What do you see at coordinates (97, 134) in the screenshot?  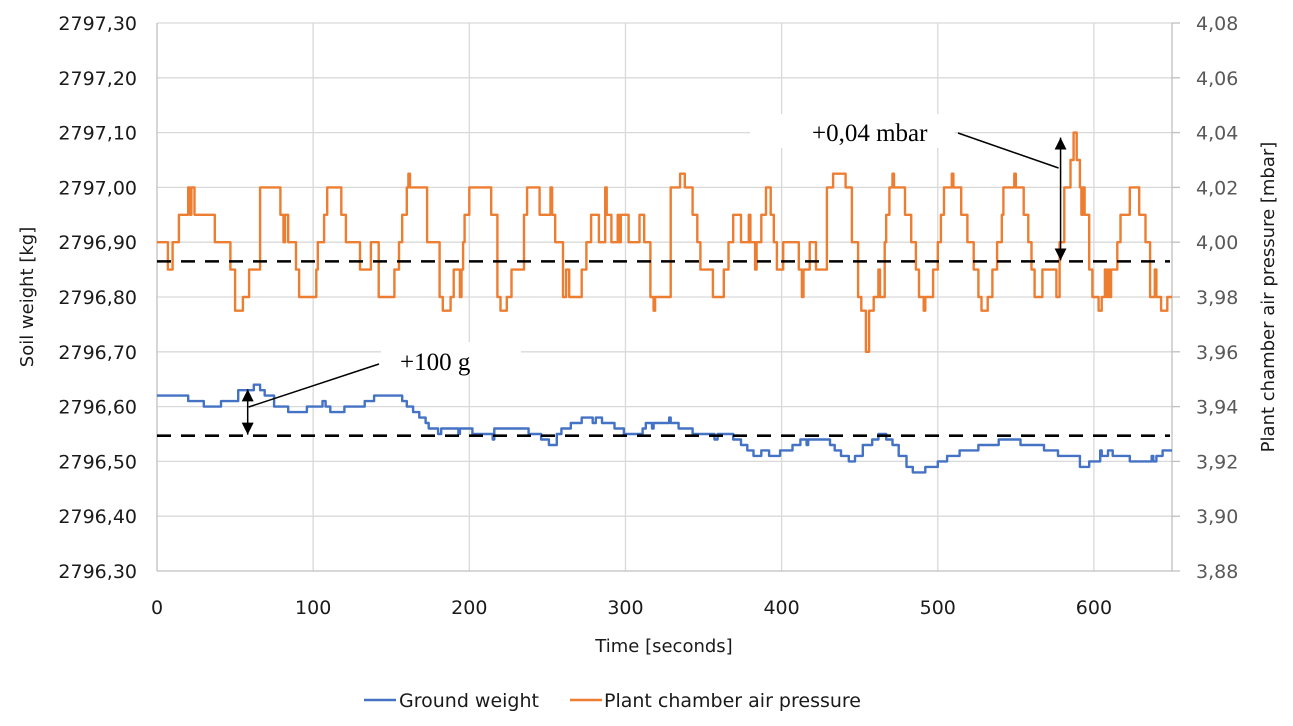 I see `left-y-tick-label: 2797,10` at bounding box center [97, 134].